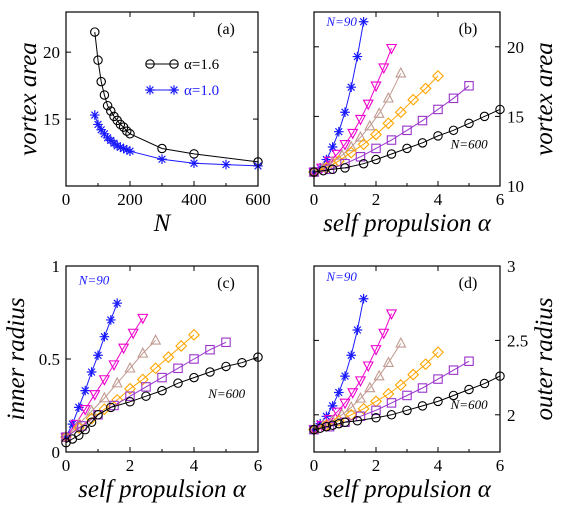 The width and height of the screenshot is (576, 506). Describe the element at coordinates (56, 452) in the screenshot. I see `y-tick-label: 0` at that location.